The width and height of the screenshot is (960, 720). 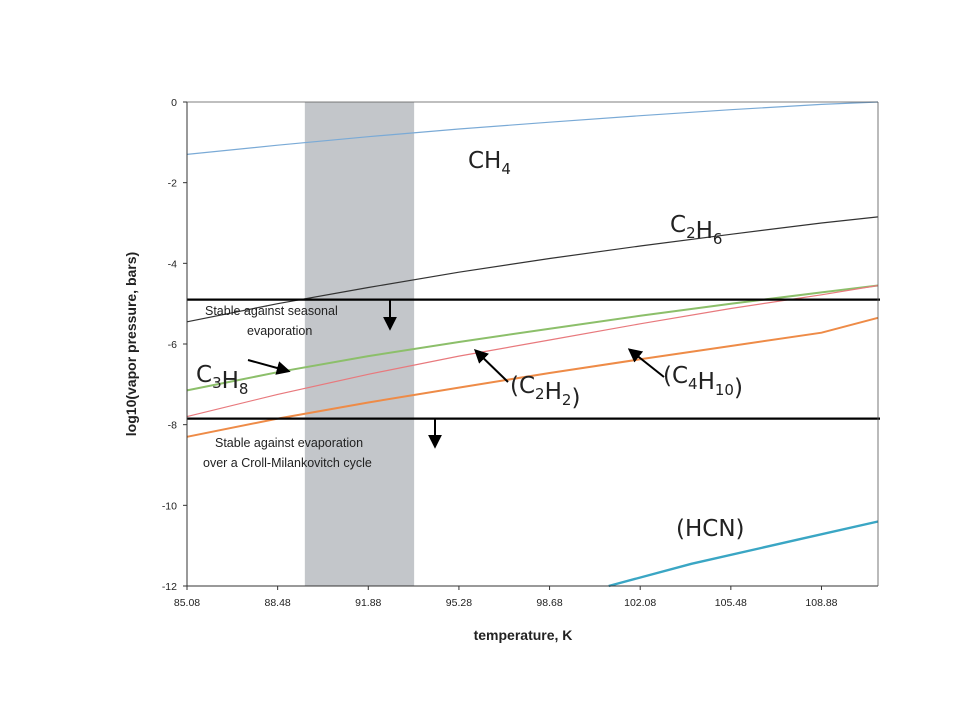 What do you see at coordinates (532, 269) in the screenshot?
I see `series-line-c2h6` at bounding box center [532, 269].